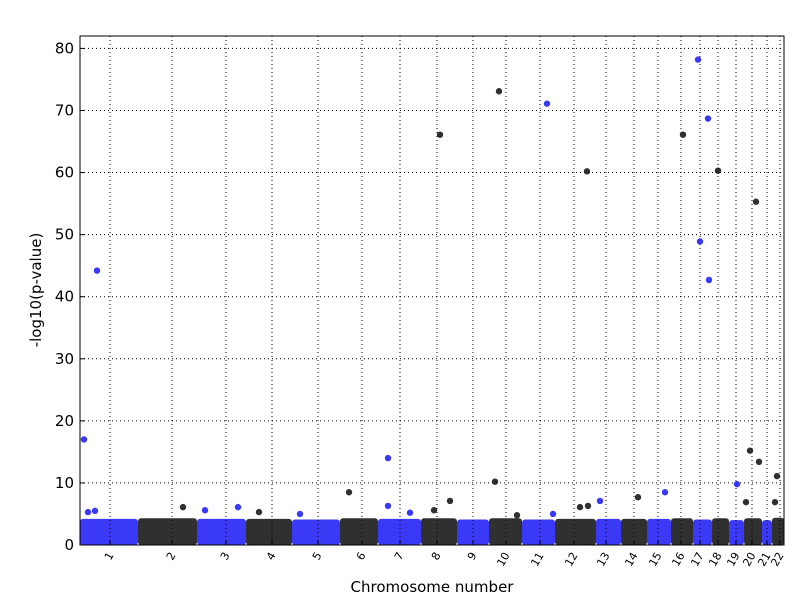 This screenshot has width=800, height=600. What do you see at coordinates (64, 297) in the screenshot?
I see `y-tick-label: 40` at bounding box center [64, 297].